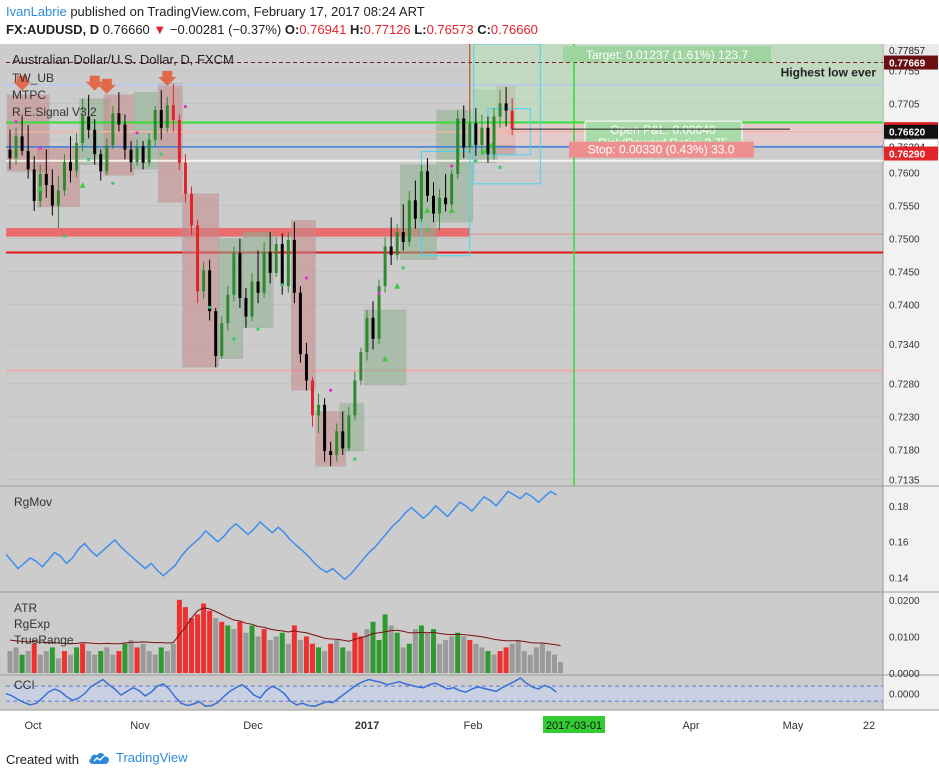  Describe the element at coordinates (904, 601) in the screenshot. I see `atr-tick-label: 0.0200` at that location.